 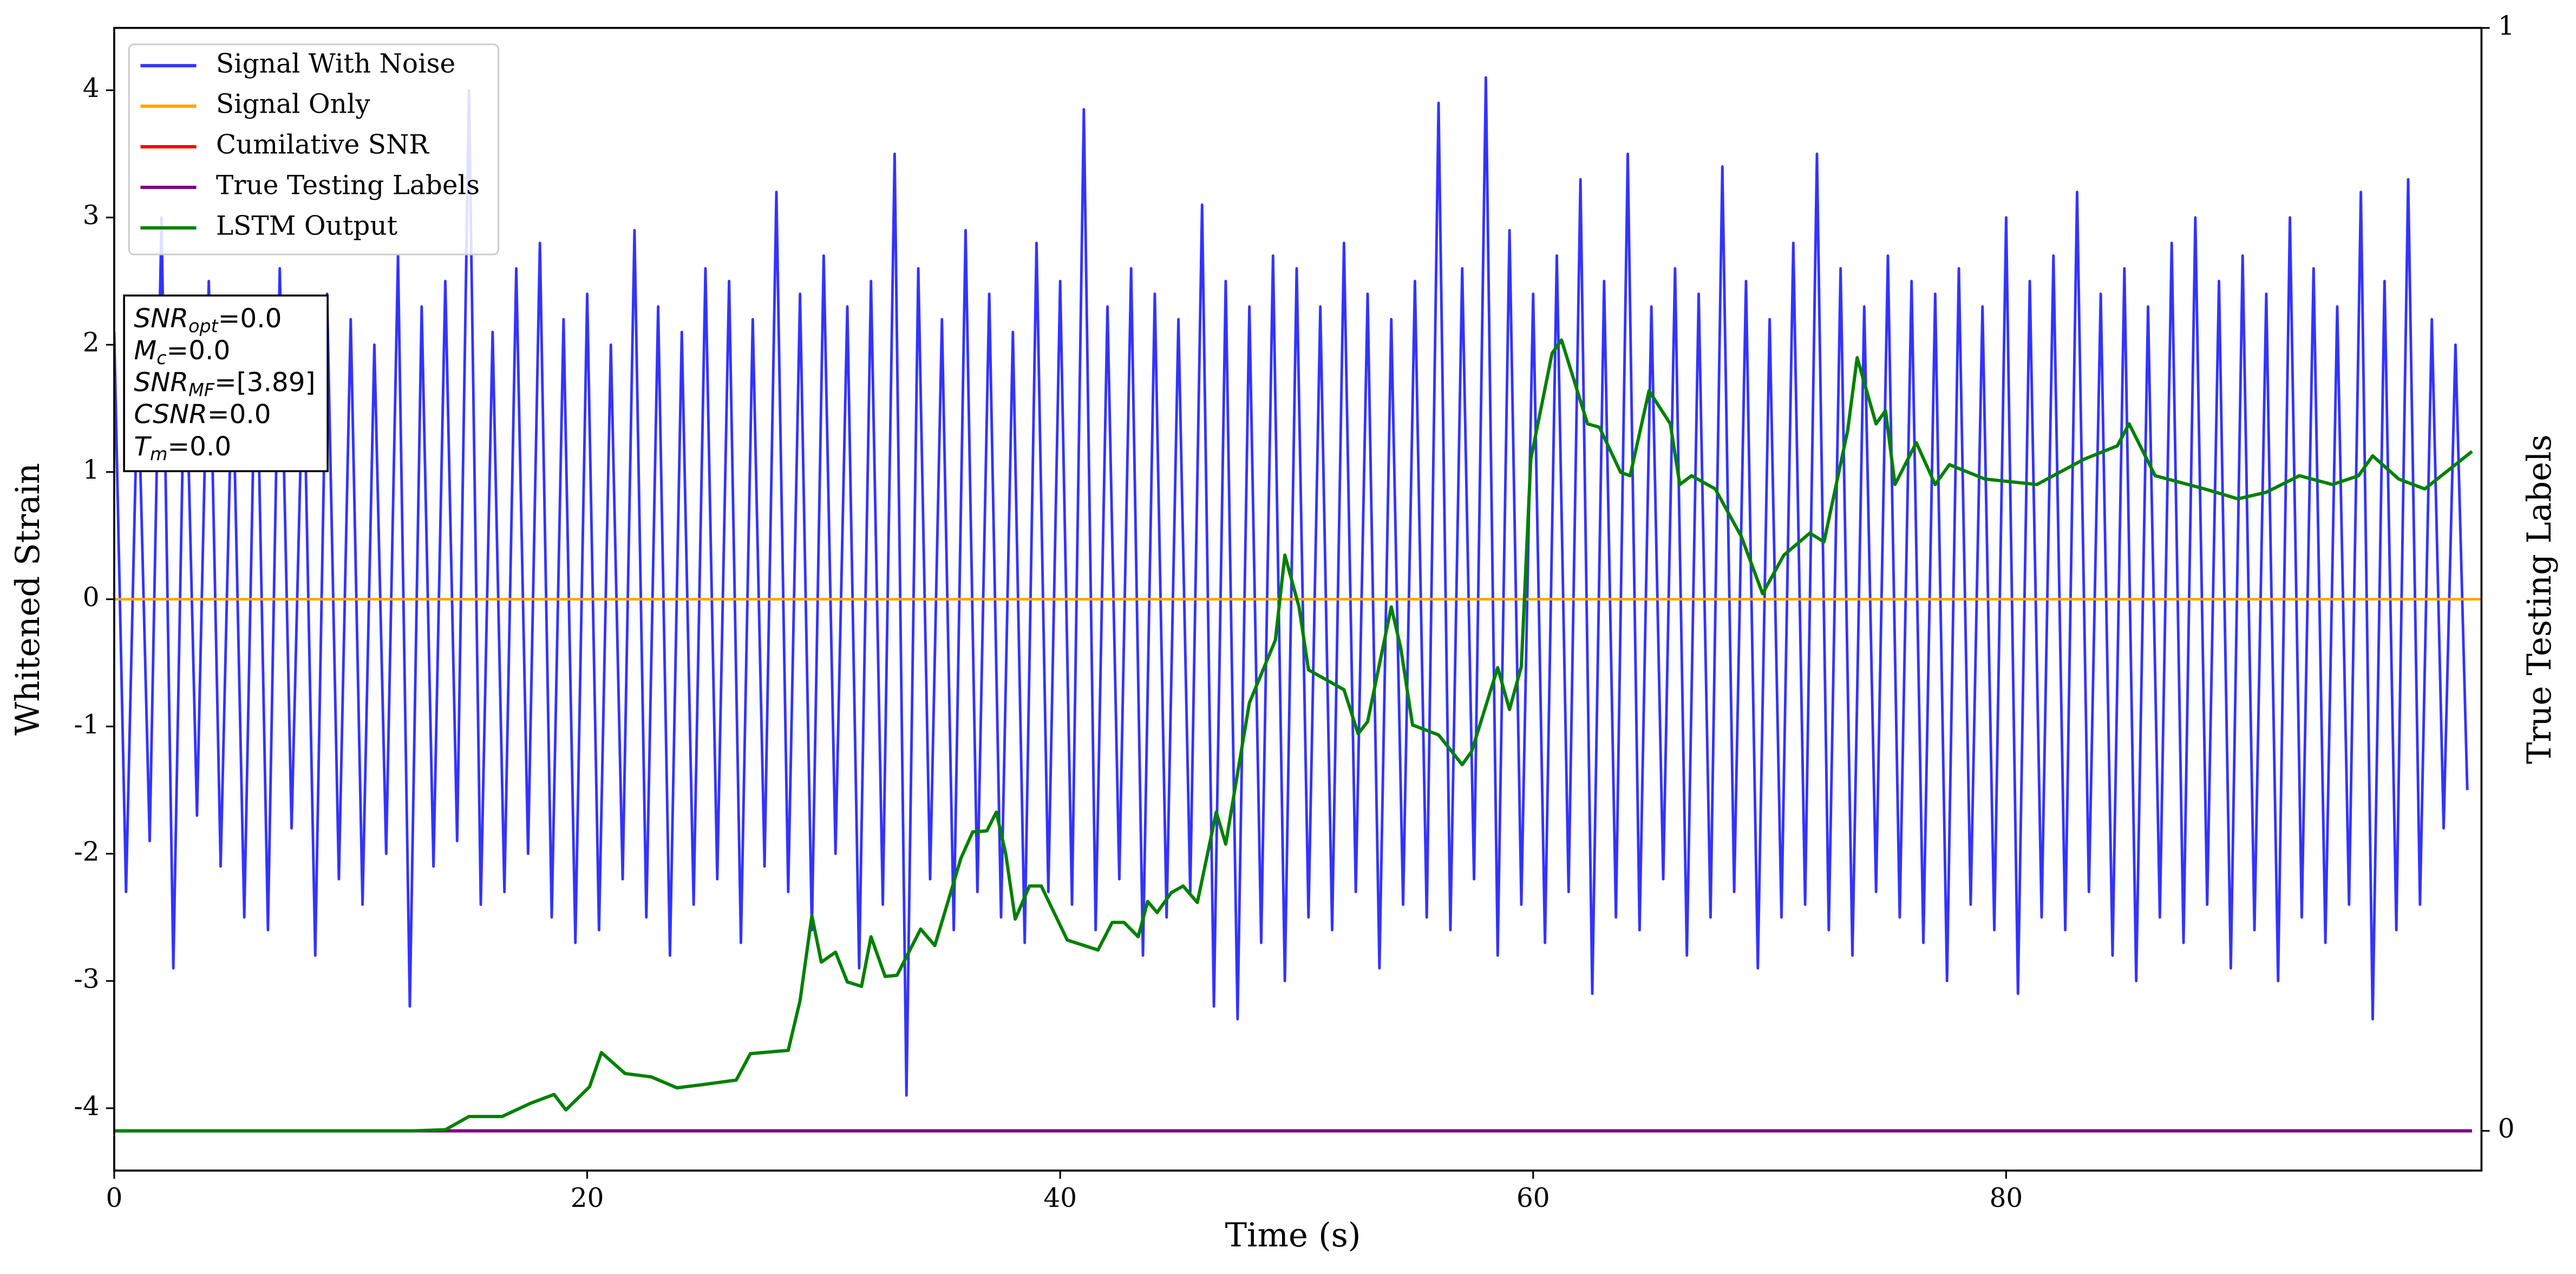 I want to click on y-tick-label: -3, so click(x=86, y=979).